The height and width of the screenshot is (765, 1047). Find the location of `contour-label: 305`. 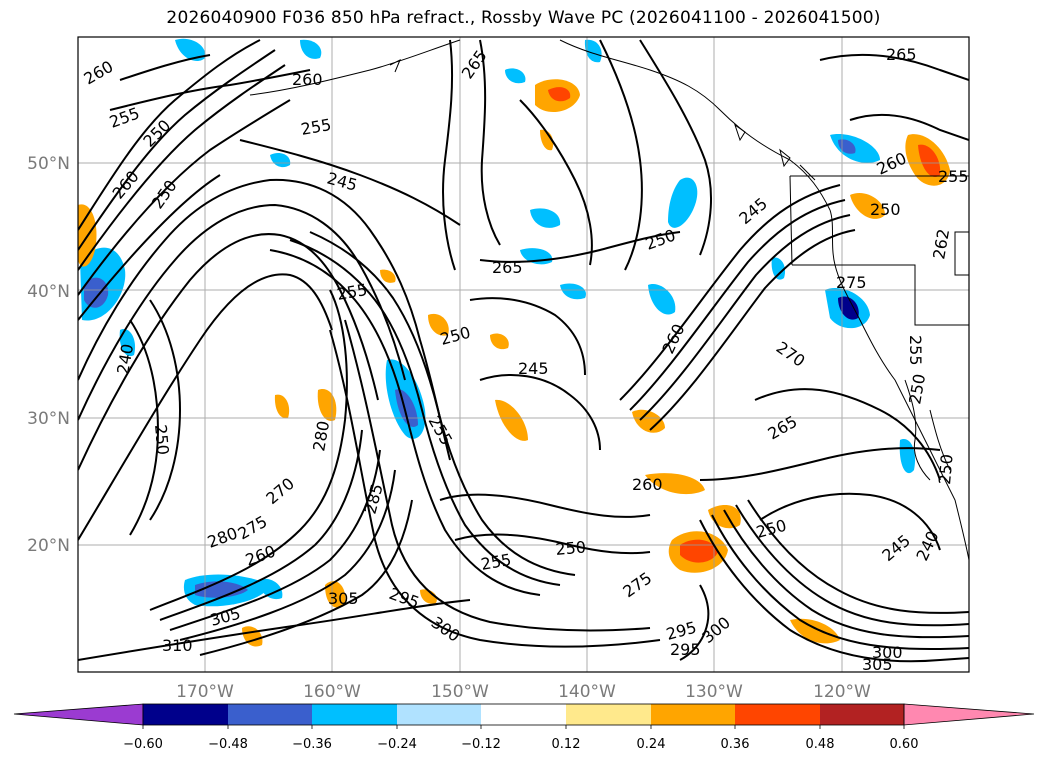

contour-label: 305 is located at coordinates (343, 598).